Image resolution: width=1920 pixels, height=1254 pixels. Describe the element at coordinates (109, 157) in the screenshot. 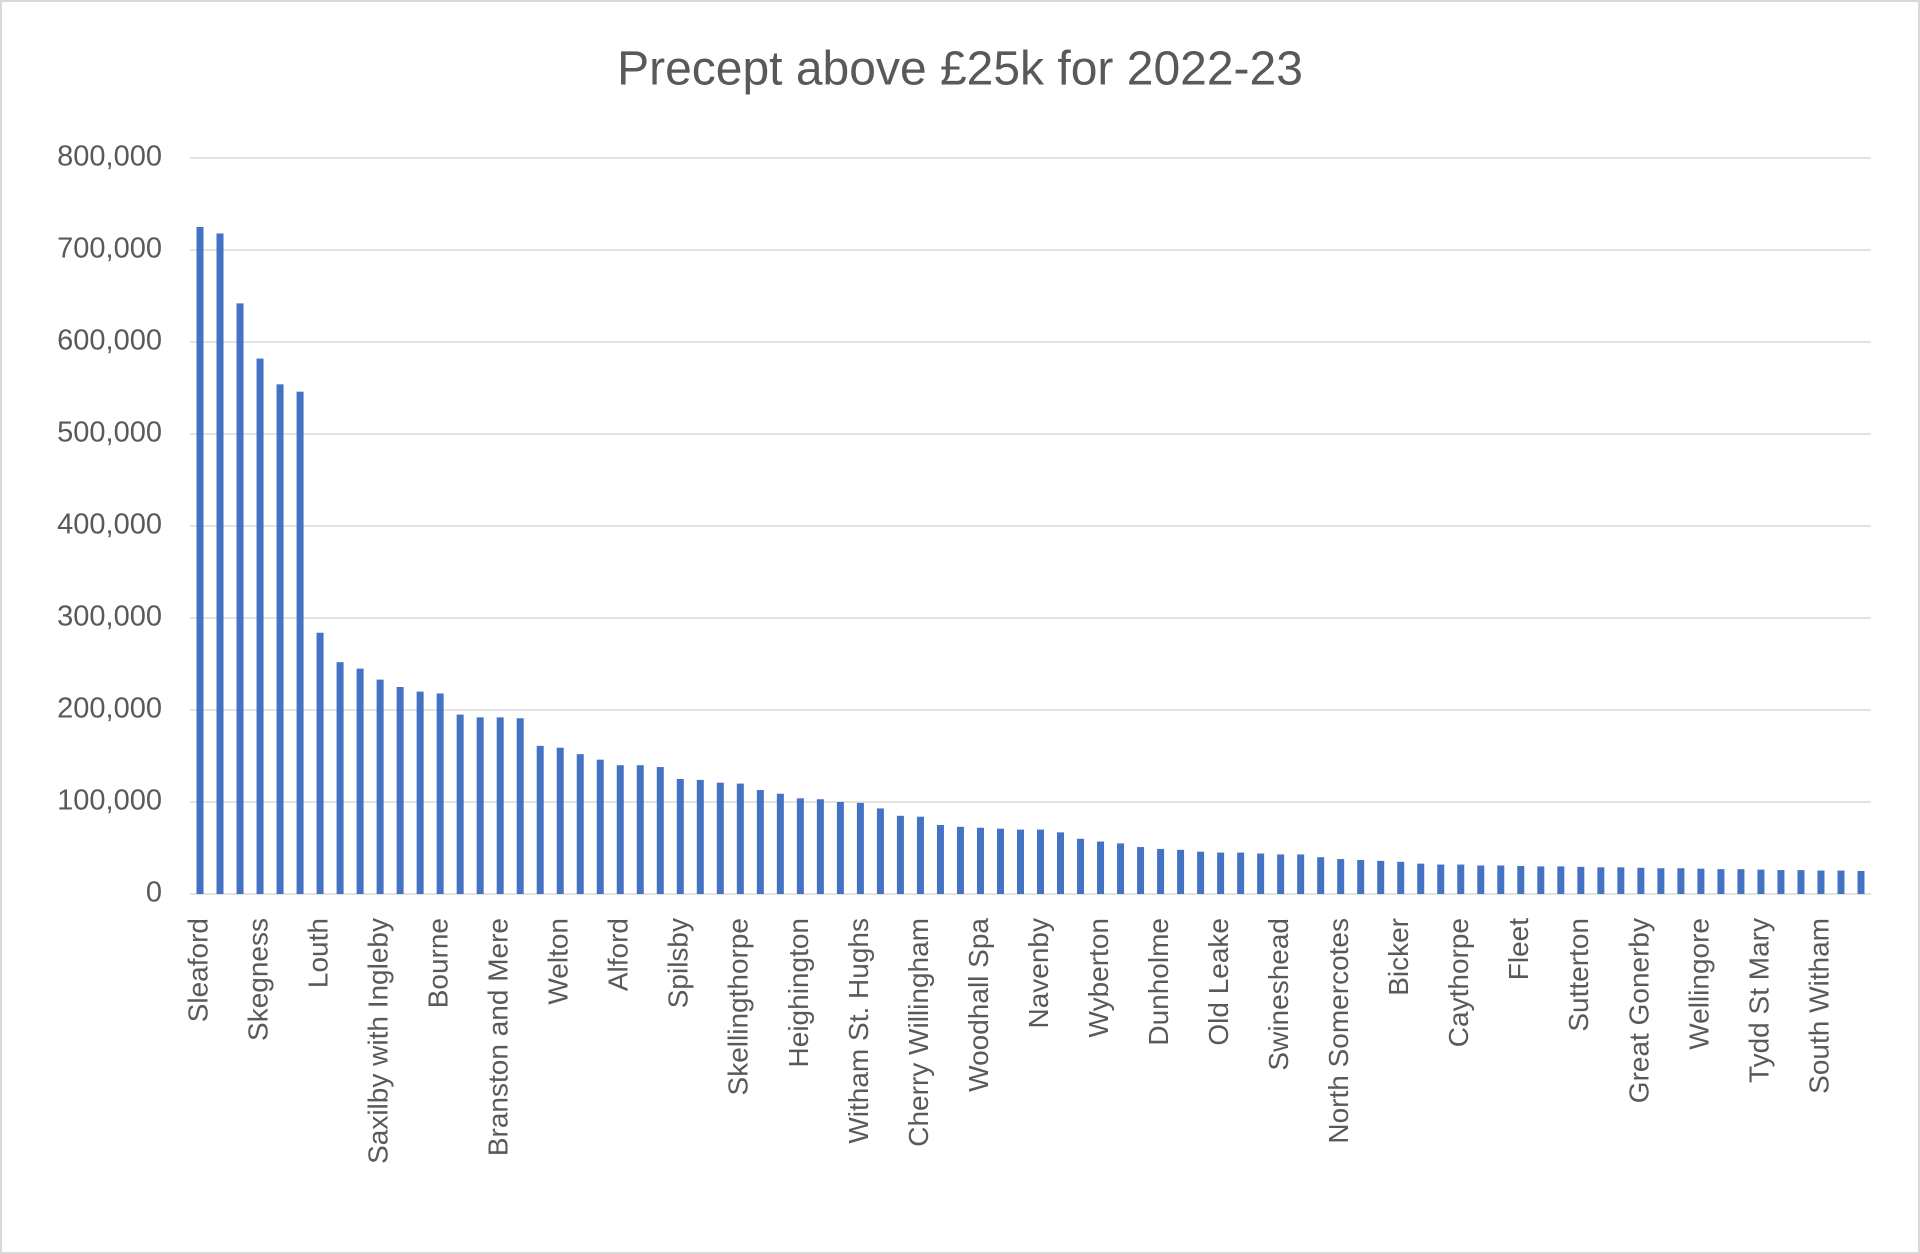

I see `y-tick-label: 800,000` at that location.